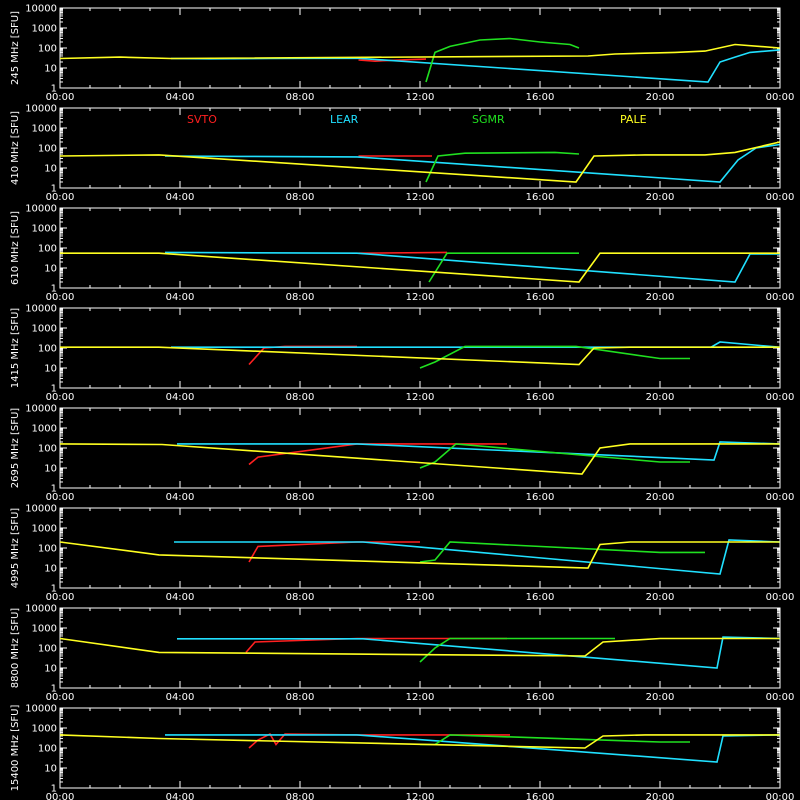 Image resolution: width=800 pixels, height=800 pixels. Describe the element at coordinates (15, 148) in the screenshot. I see `y-axis-label: 410 MHz [SFU]` at that location.